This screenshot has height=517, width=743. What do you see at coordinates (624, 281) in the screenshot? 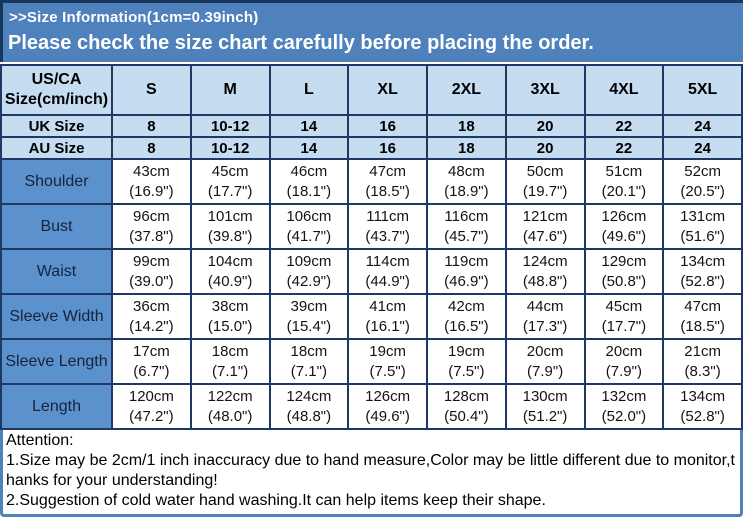
I see `measurement-inch-value: (50.8")` at bounding box center [624, 281].